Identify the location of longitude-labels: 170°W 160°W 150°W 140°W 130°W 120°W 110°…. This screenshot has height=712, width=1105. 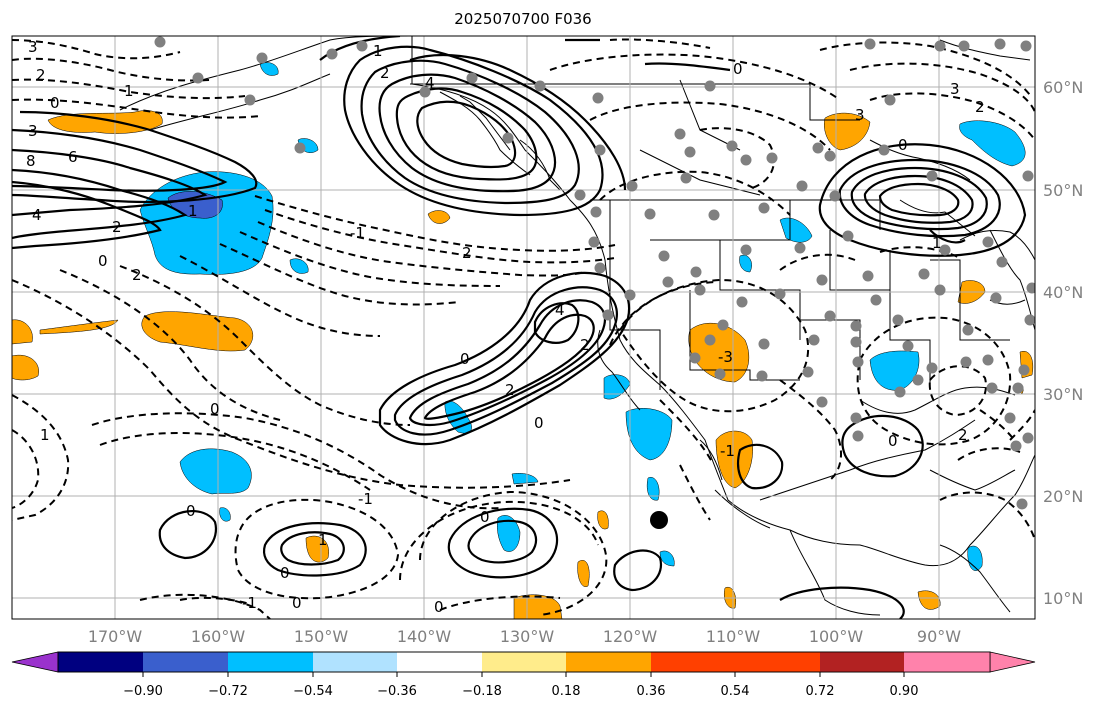
(524, 636).